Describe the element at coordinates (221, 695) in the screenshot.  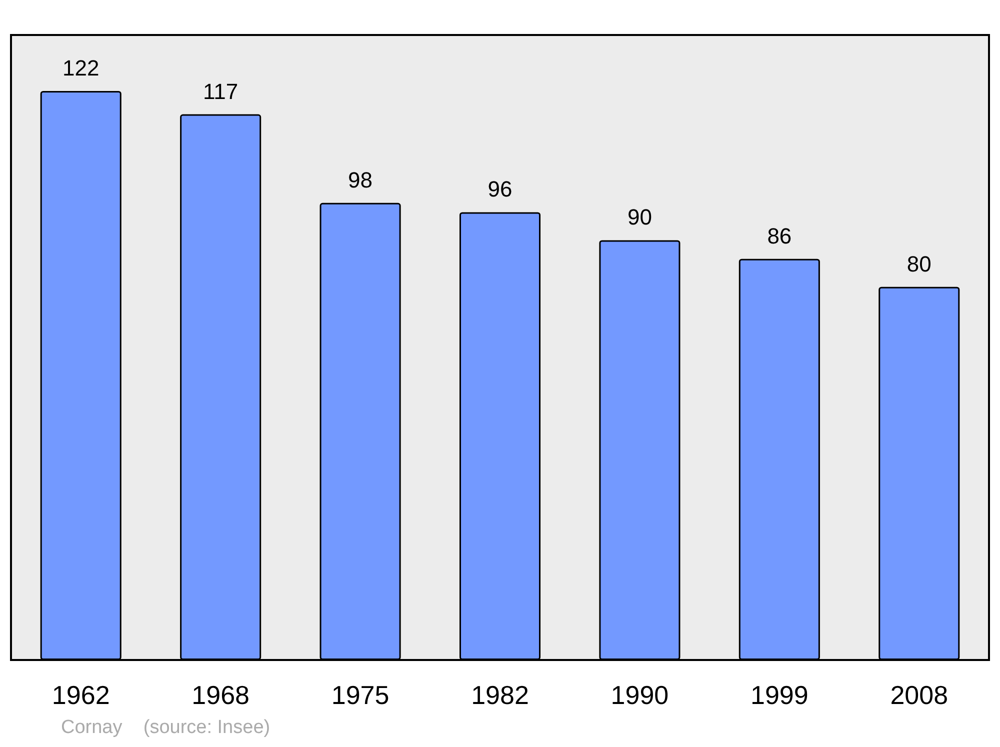
I see `x-tick-label: 1968` at that location.